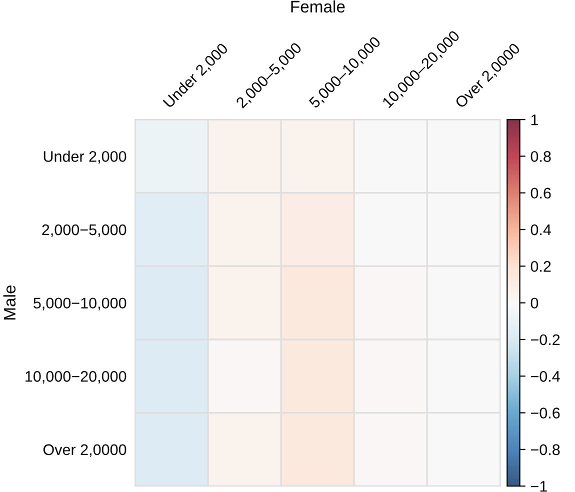 Image resolution: width=575 pixels, height=492 pixels. Describe the element at coordinates (545, 450) in the screenshot. I see `color-bar-label: −0.8` at that location.